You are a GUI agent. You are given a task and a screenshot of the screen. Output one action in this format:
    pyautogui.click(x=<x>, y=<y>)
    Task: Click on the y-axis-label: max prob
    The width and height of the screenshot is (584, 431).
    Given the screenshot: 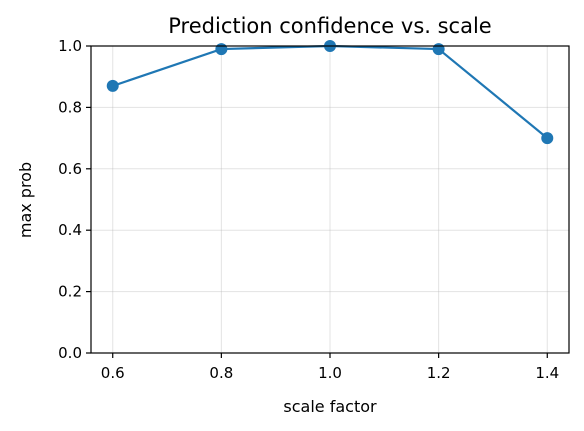 What is the action you would take?
    pyautogui.click(x=25, y=200)
    